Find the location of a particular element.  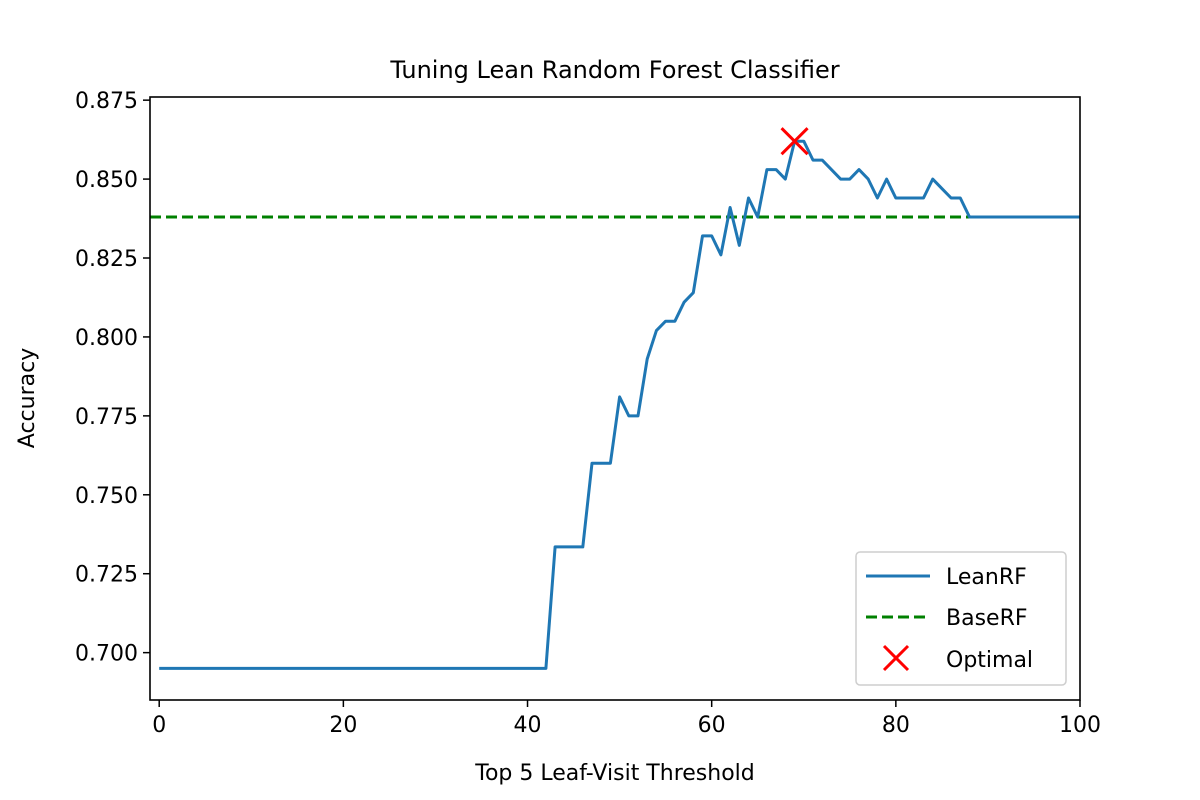

legend-frame is located at coordinates (961, 618).